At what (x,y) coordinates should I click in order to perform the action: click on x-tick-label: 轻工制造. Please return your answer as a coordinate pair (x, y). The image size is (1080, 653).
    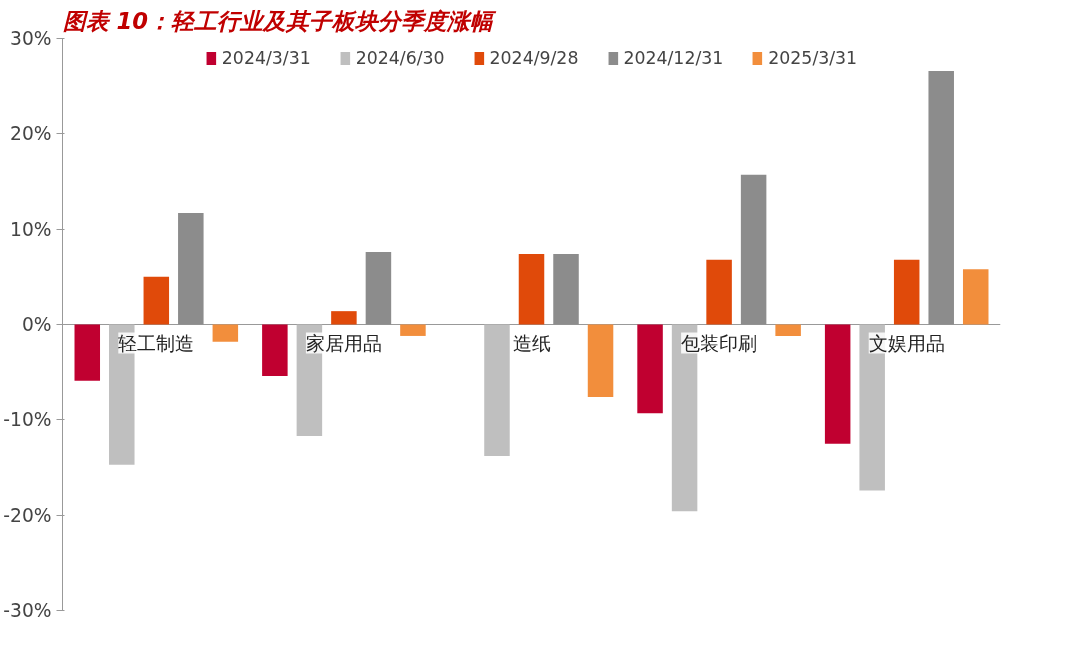
    Looking at the image, I should click on (156, 343).